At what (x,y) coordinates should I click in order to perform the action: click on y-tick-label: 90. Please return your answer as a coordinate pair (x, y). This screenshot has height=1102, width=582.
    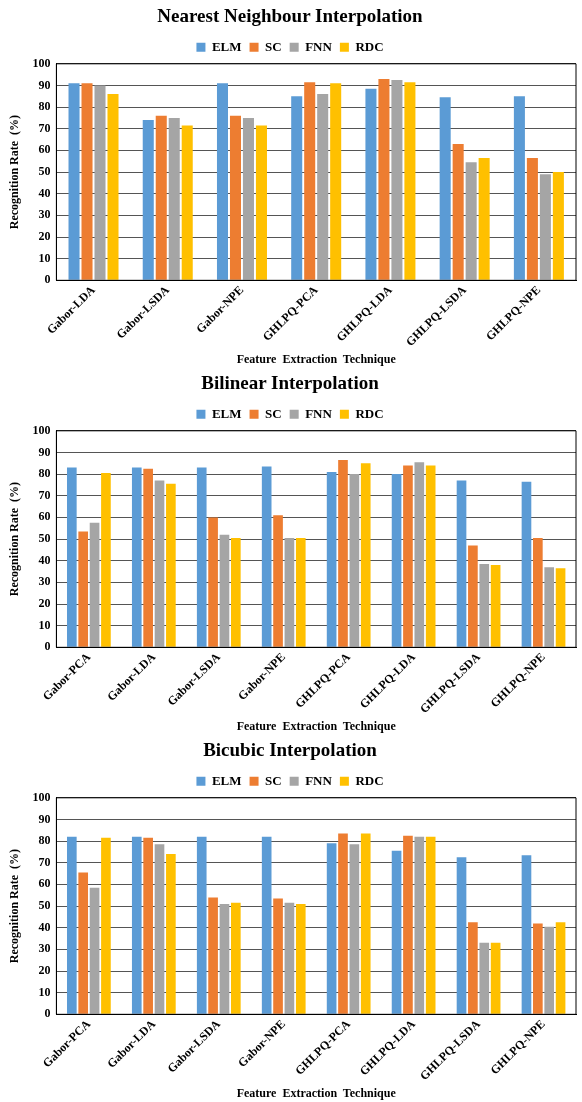
    Looking at the image, I should click on (44, 818).